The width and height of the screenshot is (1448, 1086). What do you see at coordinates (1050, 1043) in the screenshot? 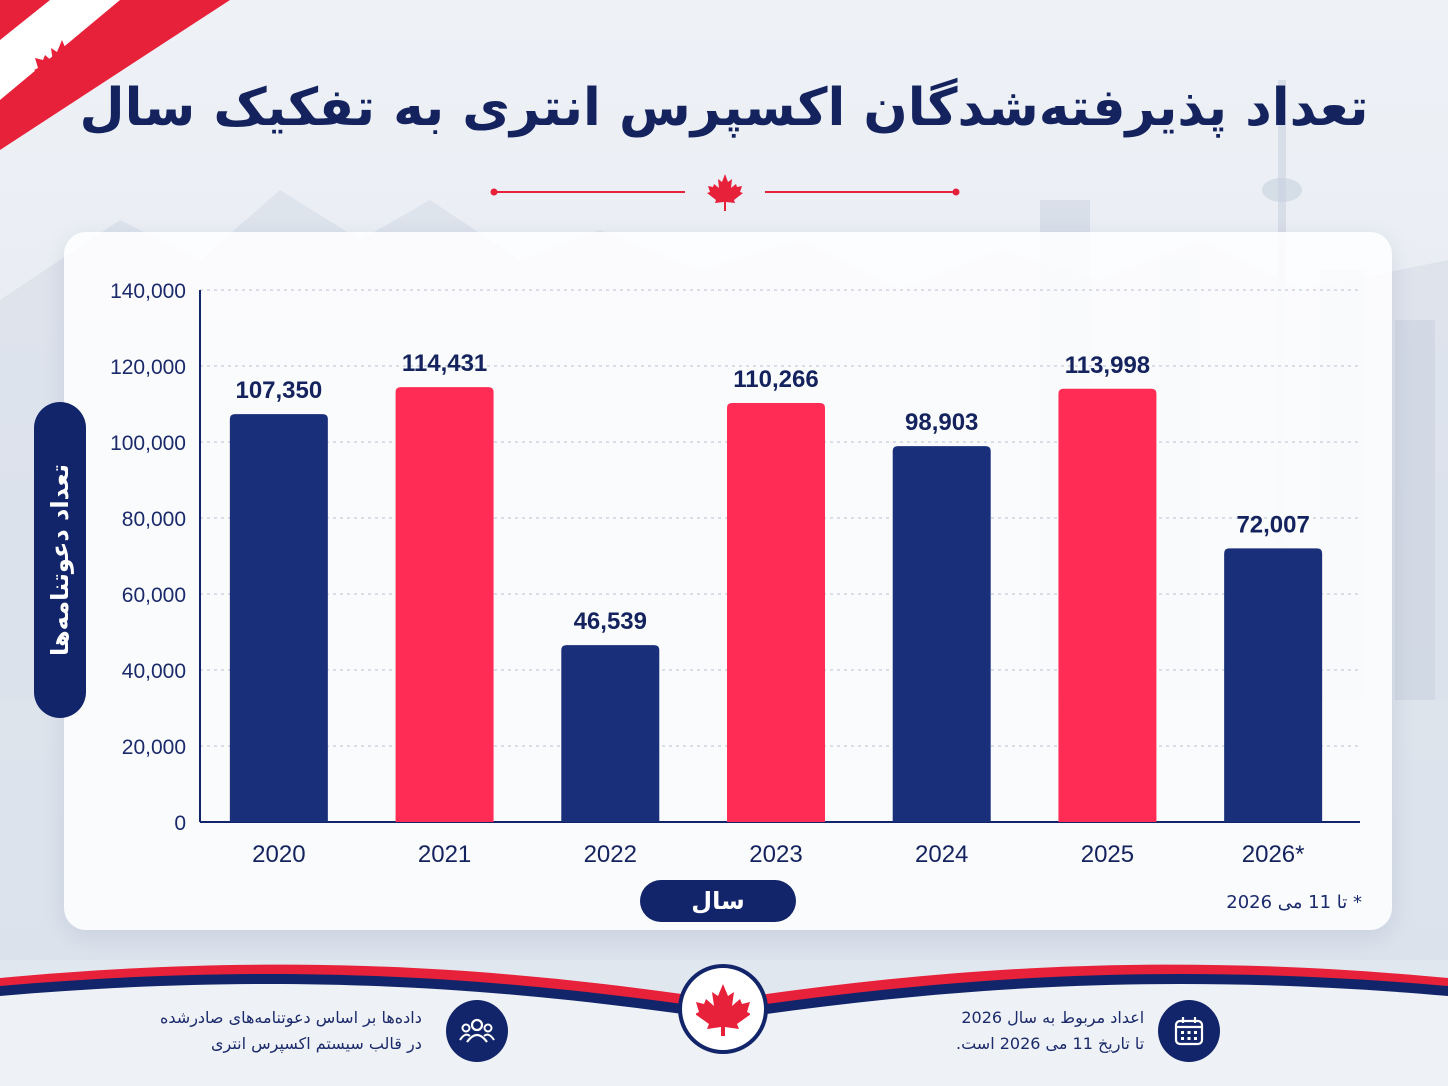
I see `info-right-line2: تا تاریخ 11 می 2026 است.` at bounding box center [1050, 1043].